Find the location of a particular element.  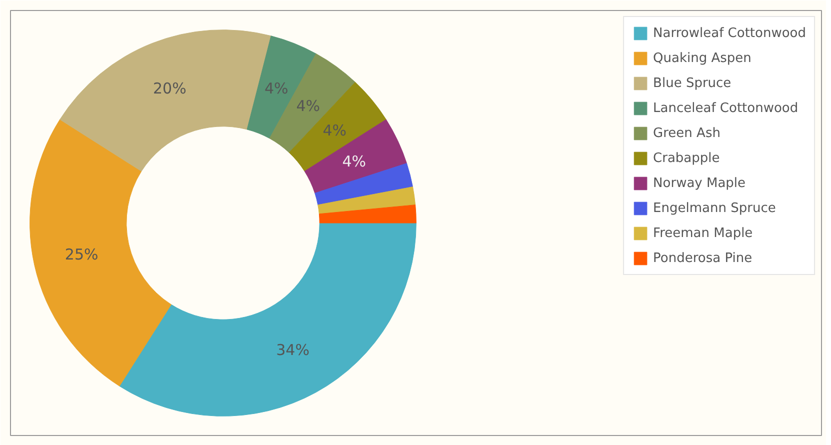

legend-label: Green Ash is located at coordinates (686, 133).